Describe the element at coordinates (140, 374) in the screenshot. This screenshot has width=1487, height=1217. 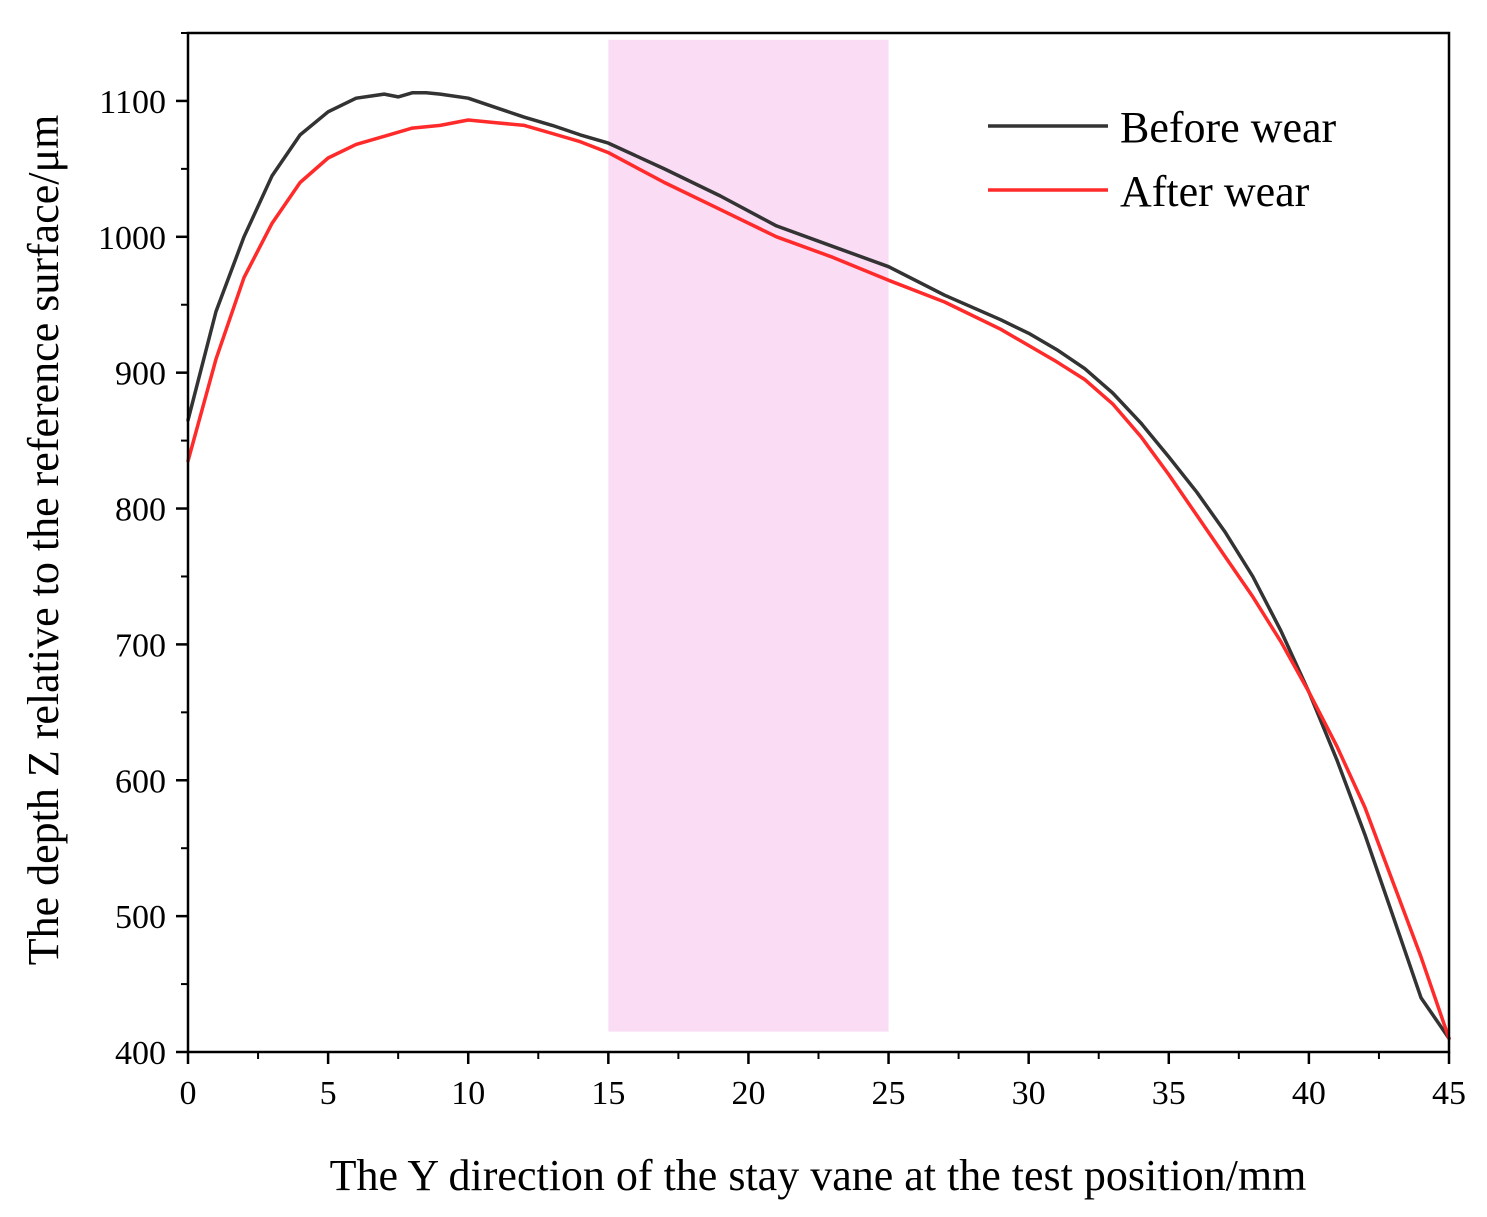
I see `y-tick-label: 900` at that location.